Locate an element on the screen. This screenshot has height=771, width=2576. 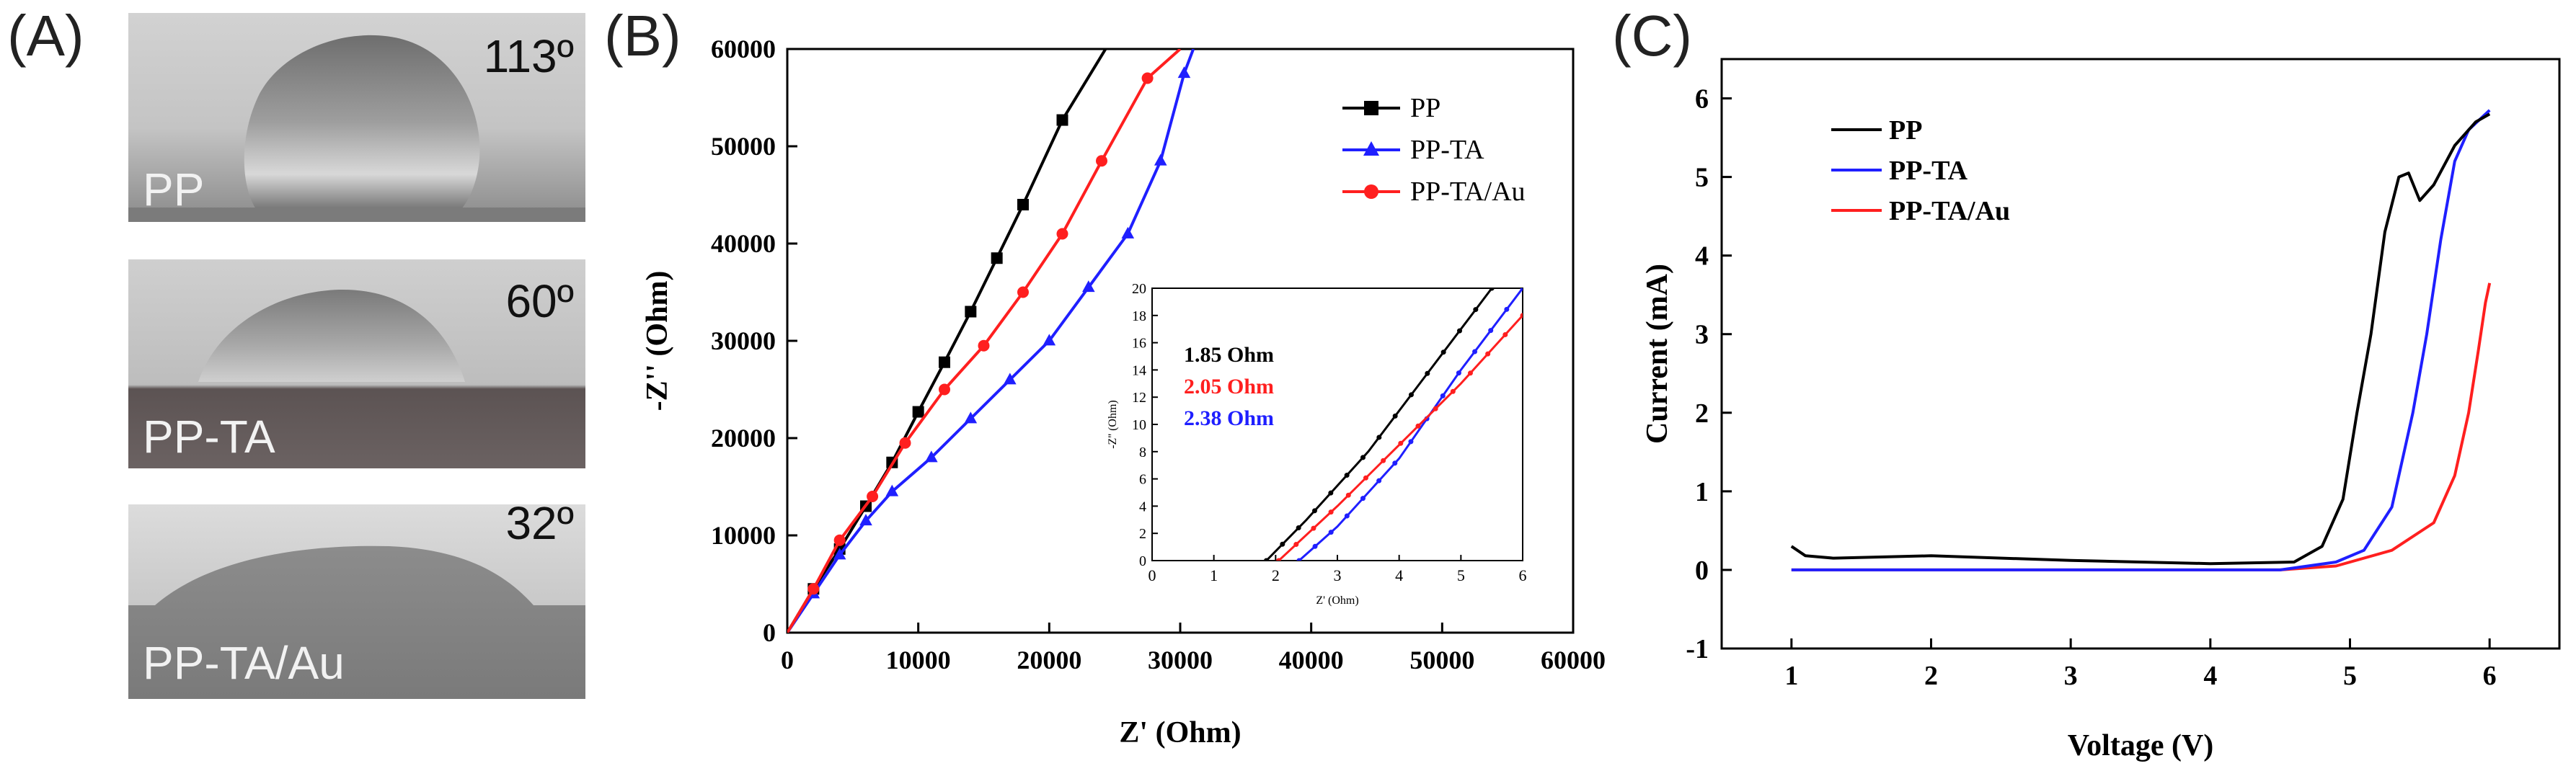
contact-angle-photo-3: PP-TA/Au 32º is located at coordinates (356, 598).